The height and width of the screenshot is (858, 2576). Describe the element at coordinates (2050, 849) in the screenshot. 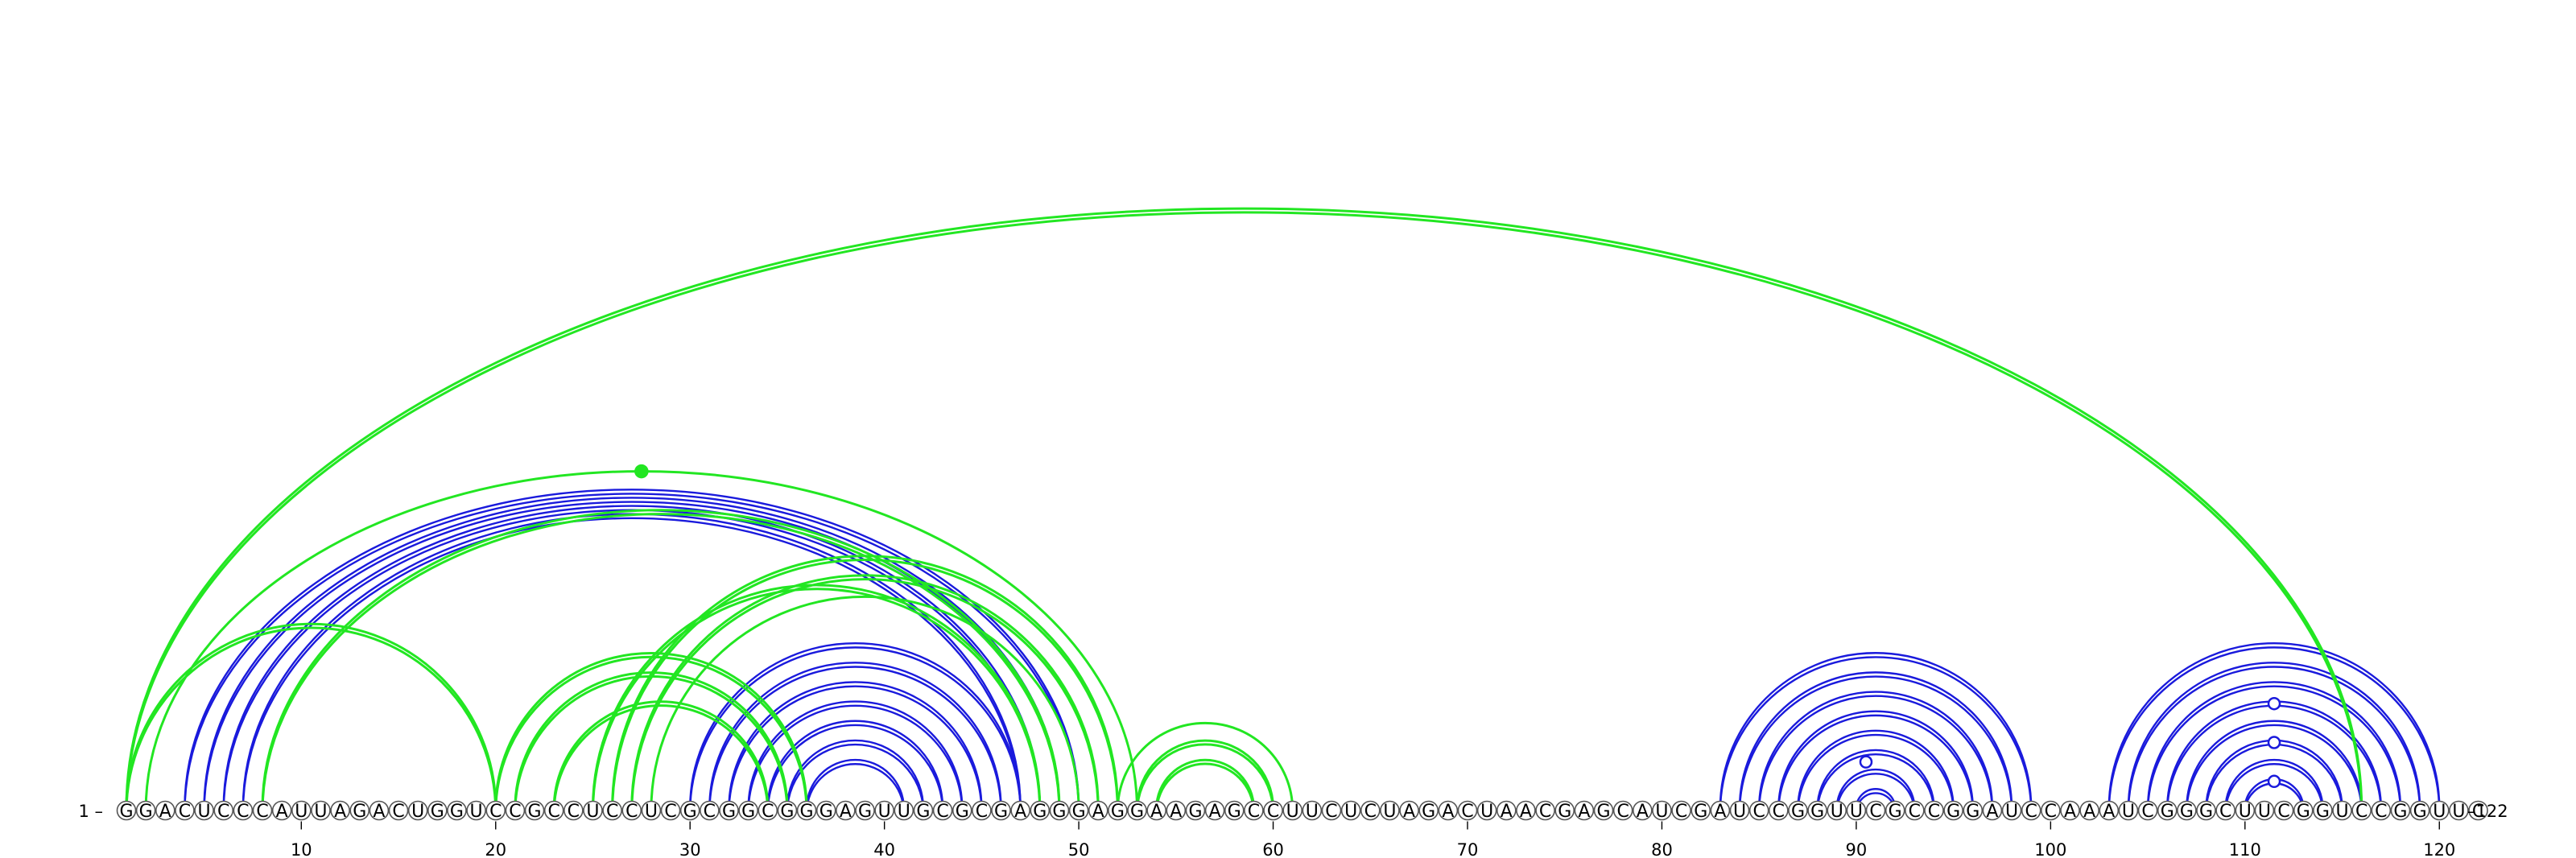

I see `axis-tick-label: 100` at that location.